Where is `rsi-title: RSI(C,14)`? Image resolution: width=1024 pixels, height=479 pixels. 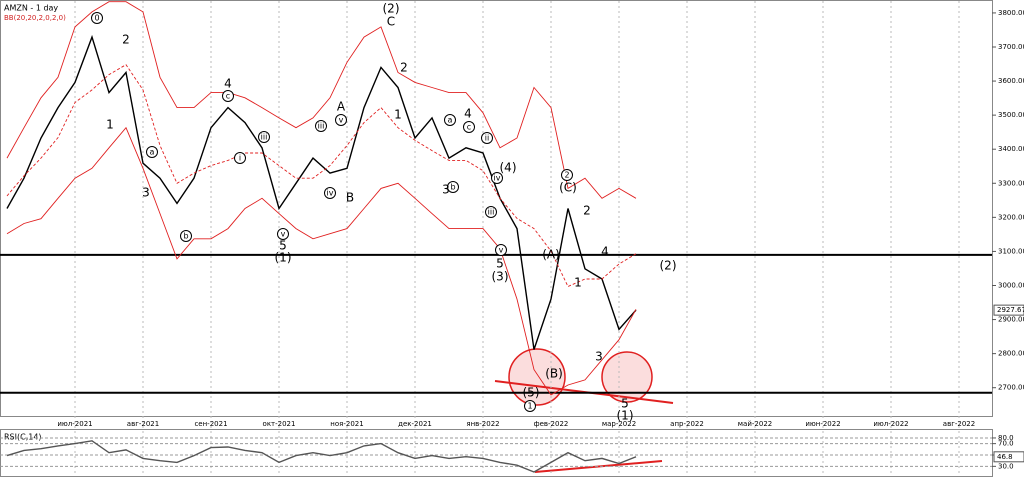
rsi-title: RSI(C,14) is located at coordinates (23, 437).